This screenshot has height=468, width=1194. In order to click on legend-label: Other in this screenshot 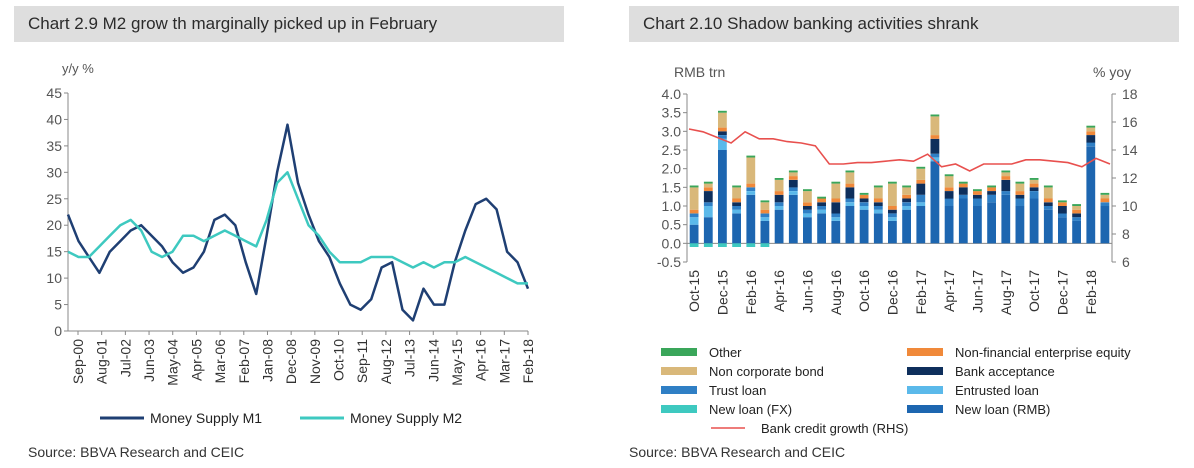, I will do `click(725, 352)`.